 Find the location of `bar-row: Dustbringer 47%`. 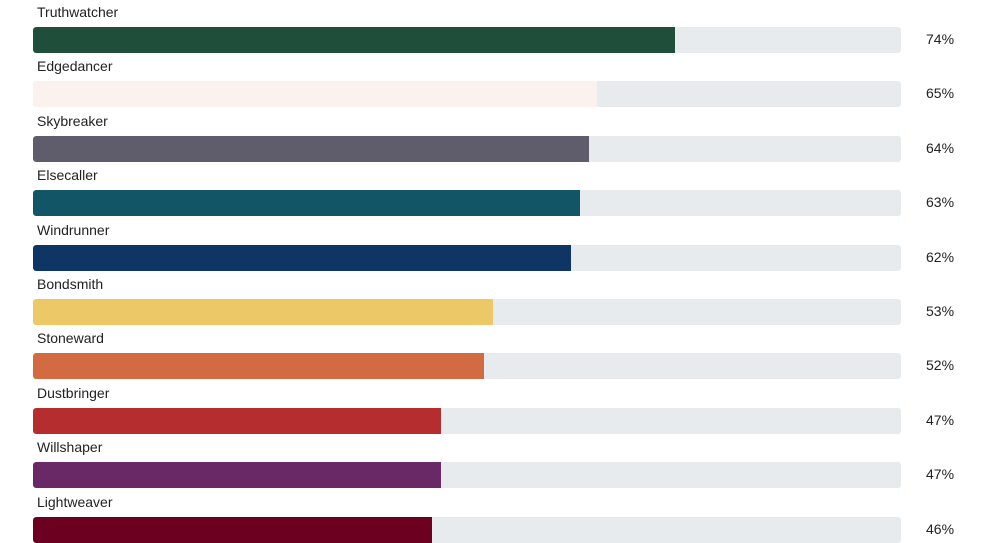

bar-row: Dustbringer 47% is located at coordinates (500, 410).